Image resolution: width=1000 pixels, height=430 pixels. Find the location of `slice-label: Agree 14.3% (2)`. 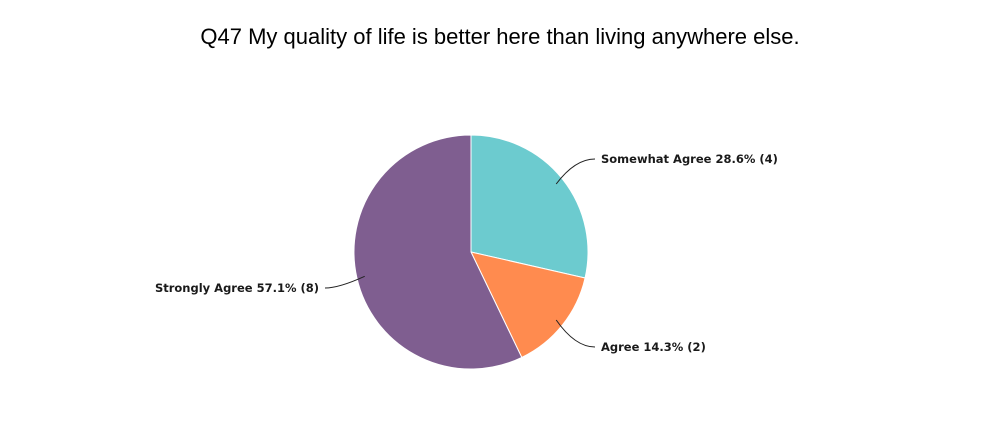

slice-label: Agree 14.3% (2) is located at coordinates (653, 347).